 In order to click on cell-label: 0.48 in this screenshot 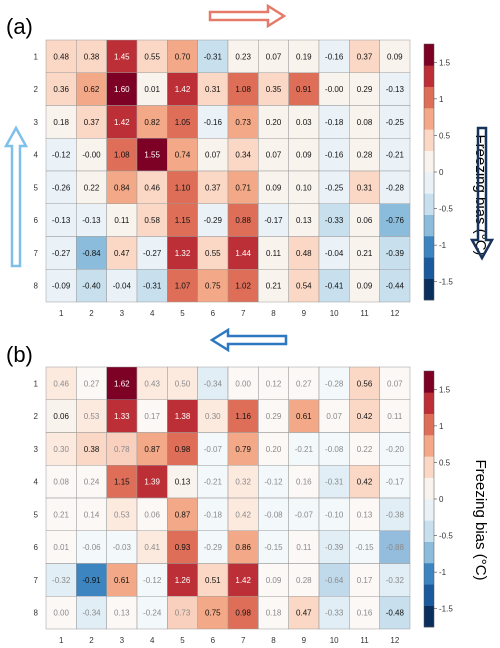, I will do `click(61, 56)`.